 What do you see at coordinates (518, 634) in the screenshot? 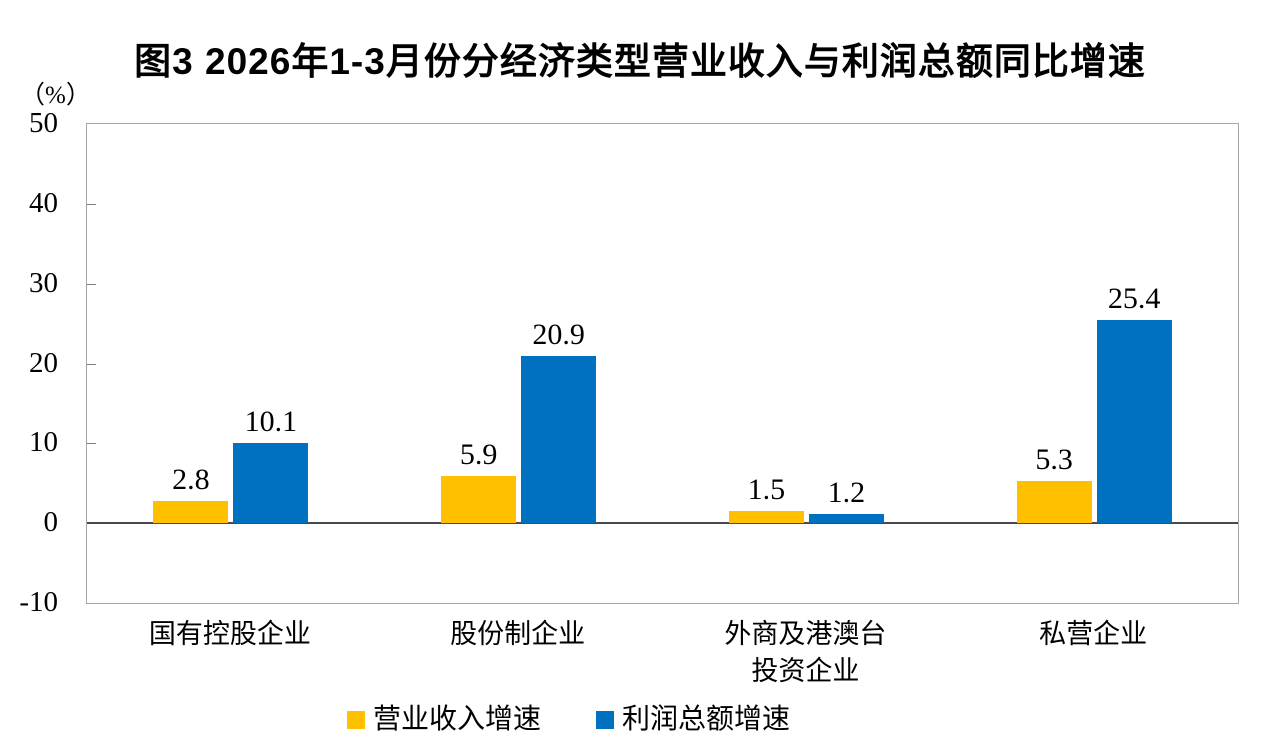
I see `x-category-label: 股份制企业` at bounding box center [518, 634].